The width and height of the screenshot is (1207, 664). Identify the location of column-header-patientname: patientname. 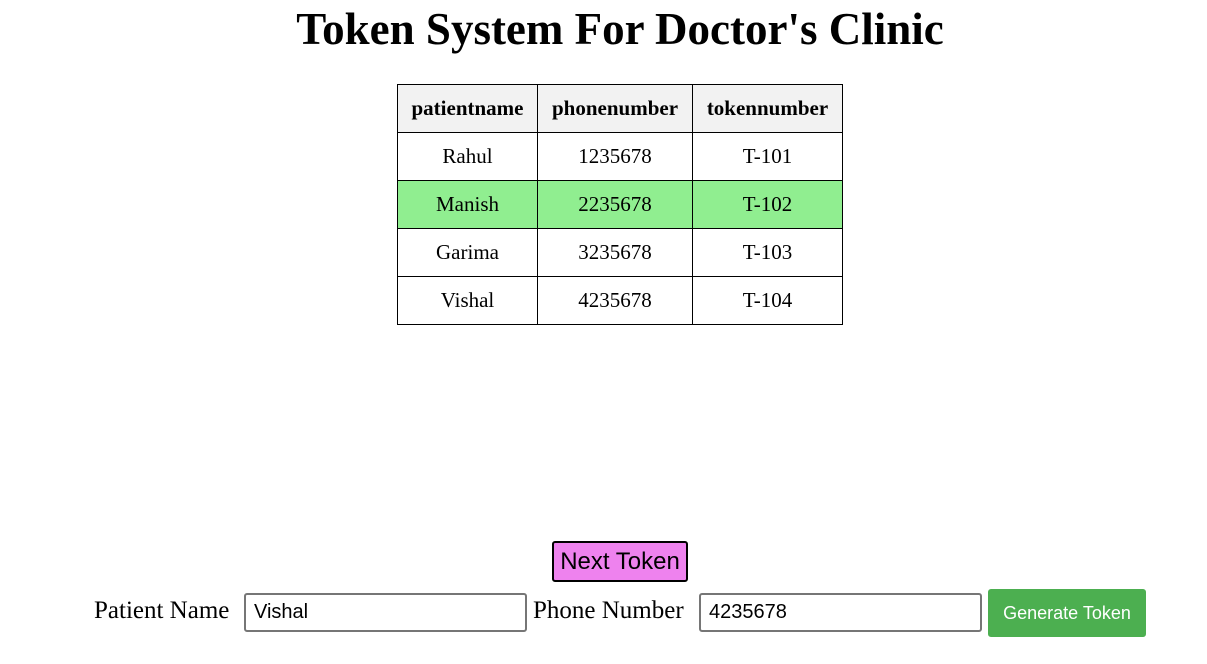
(467, 108).